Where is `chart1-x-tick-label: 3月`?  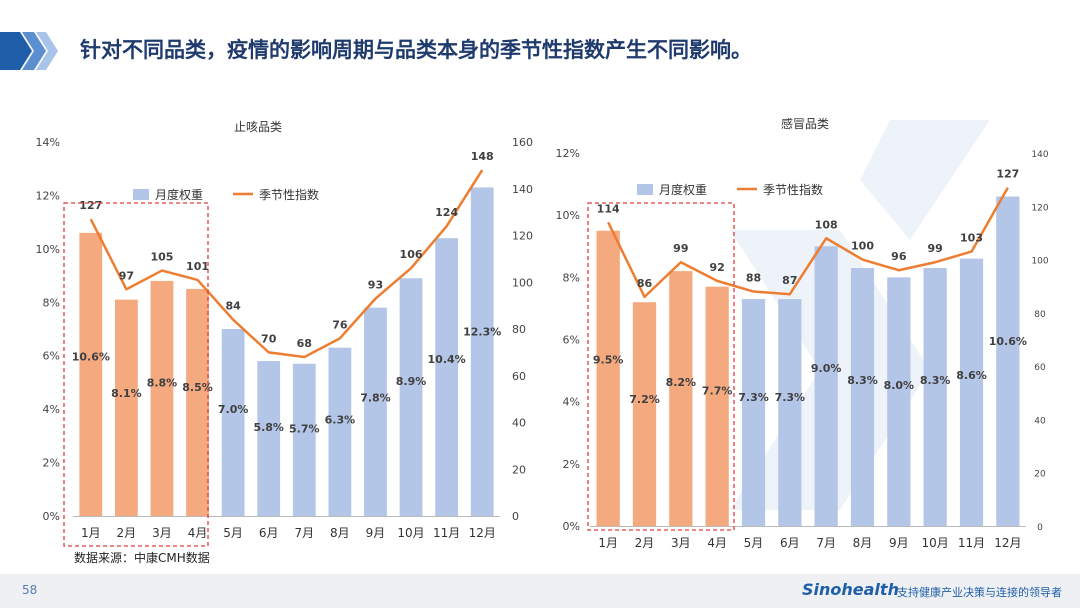
chart1-x-tick-label: 3月 is located at coordinates (162, 533).